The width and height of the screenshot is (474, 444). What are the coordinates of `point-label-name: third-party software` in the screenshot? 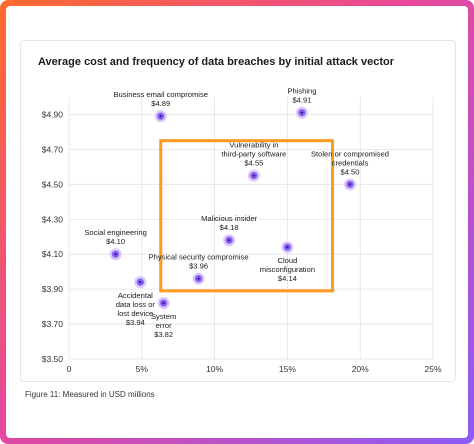 It's located at (253, 154).